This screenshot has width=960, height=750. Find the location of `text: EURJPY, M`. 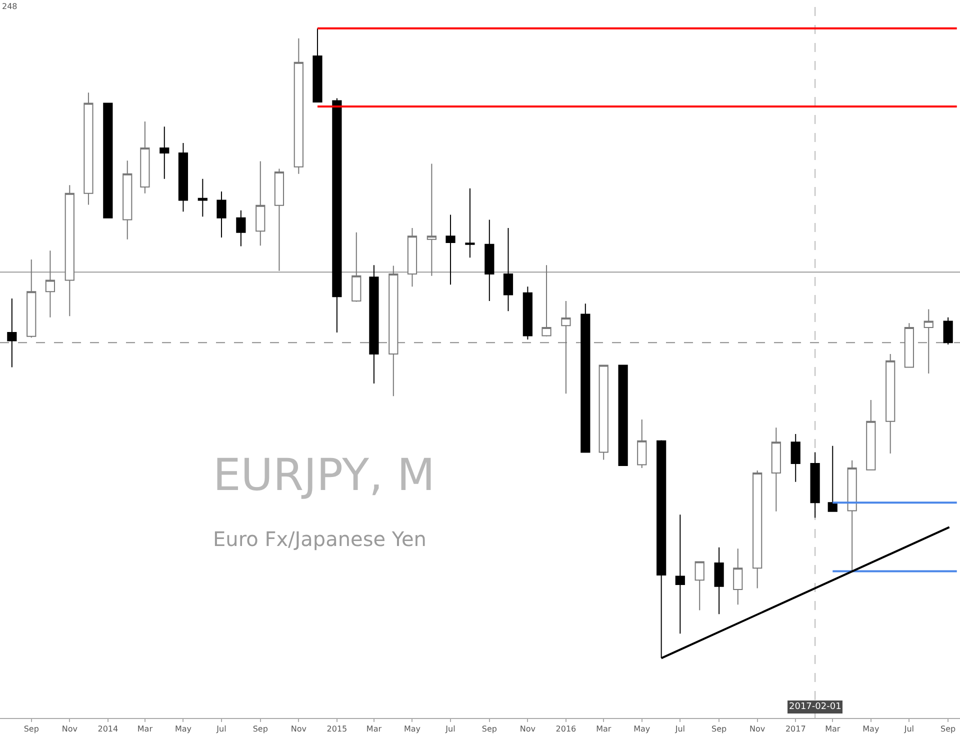

text: EURJPY, M is located at coordinates (324, 475).